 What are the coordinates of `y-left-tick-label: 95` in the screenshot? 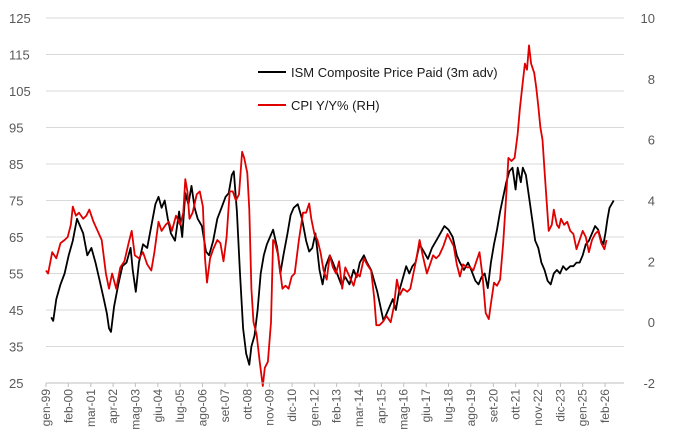 It's located at (16, 128).